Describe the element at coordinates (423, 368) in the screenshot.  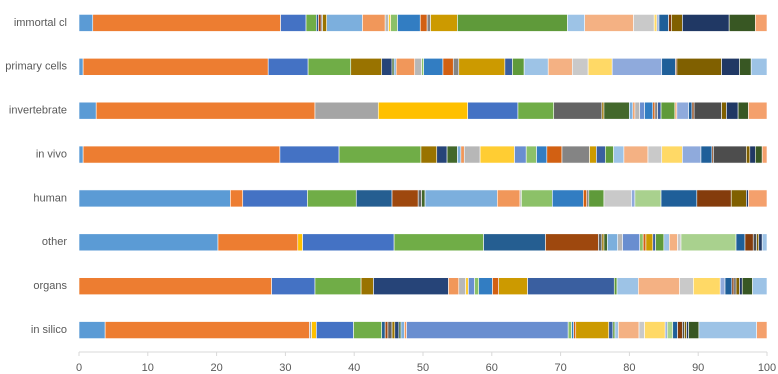
I see `x-tick-label: 50` at that location.